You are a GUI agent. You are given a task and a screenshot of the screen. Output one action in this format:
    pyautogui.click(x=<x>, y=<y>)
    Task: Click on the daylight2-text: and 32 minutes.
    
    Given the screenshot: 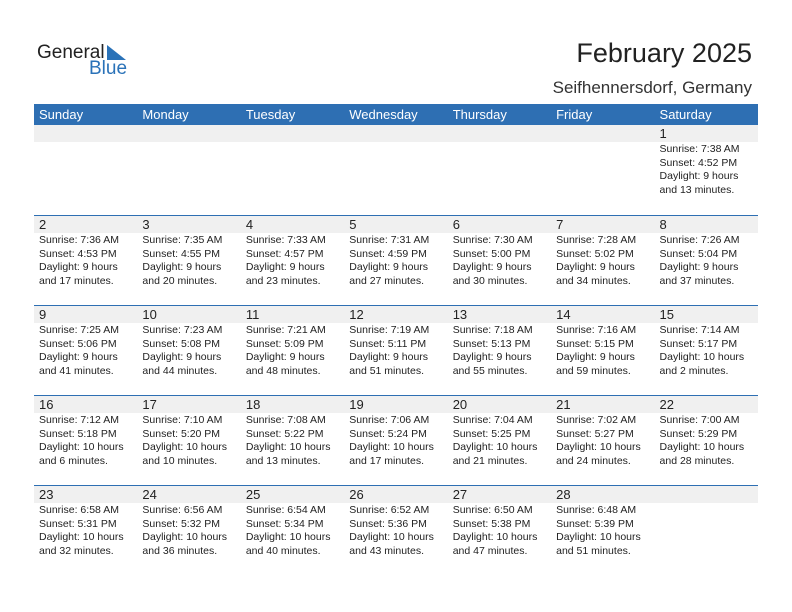 What is the action you would take?
    pyautogui.click(x=76, y=550)
    